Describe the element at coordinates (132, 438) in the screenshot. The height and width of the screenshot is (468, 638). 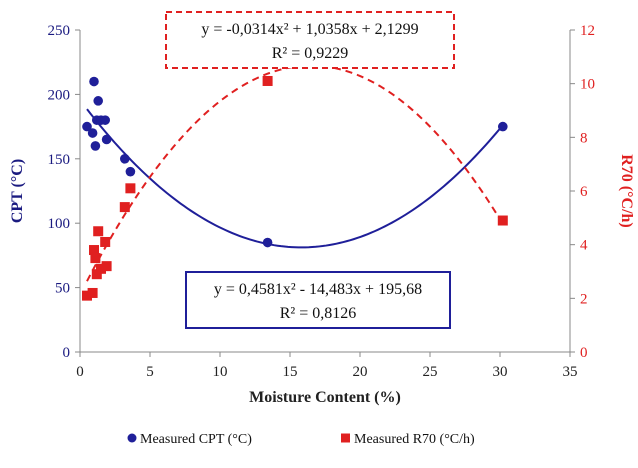
I see `legend-cpt-marker` at that location.